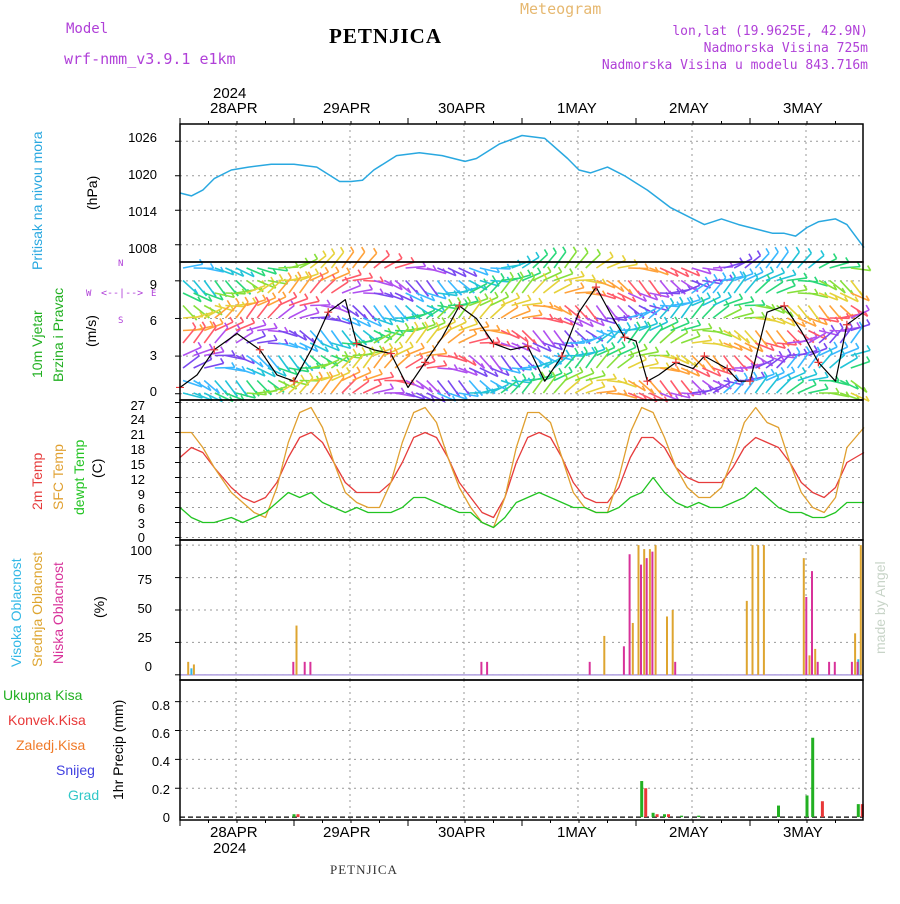  I want to click on temp-tick-21: 21, so click(138, 434).